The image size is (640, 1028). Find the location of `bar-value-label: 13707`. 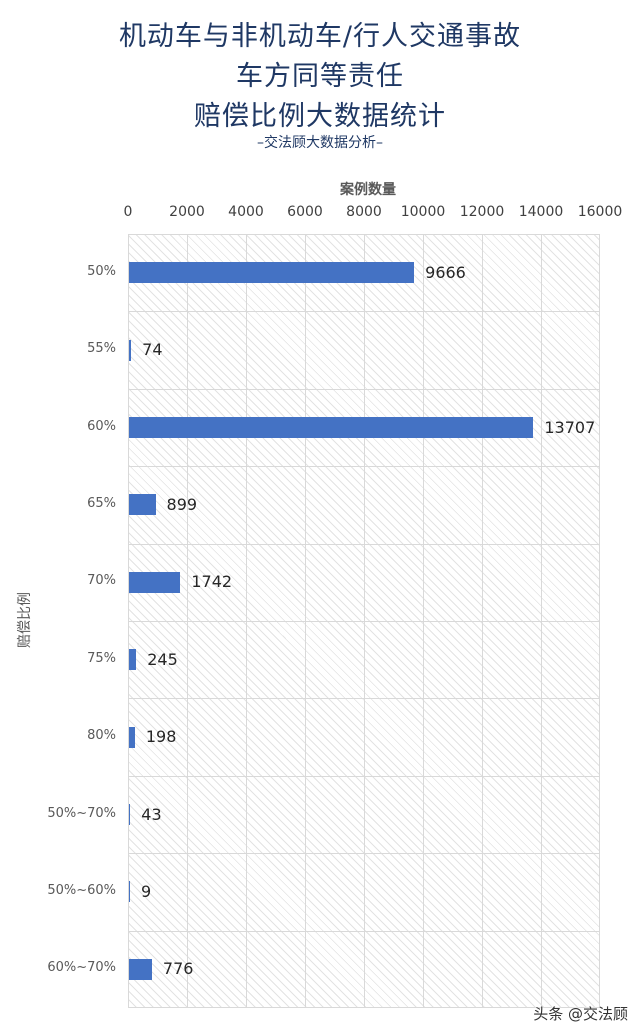

bar-value-label: 13707 is located at coordinates (570, 427).